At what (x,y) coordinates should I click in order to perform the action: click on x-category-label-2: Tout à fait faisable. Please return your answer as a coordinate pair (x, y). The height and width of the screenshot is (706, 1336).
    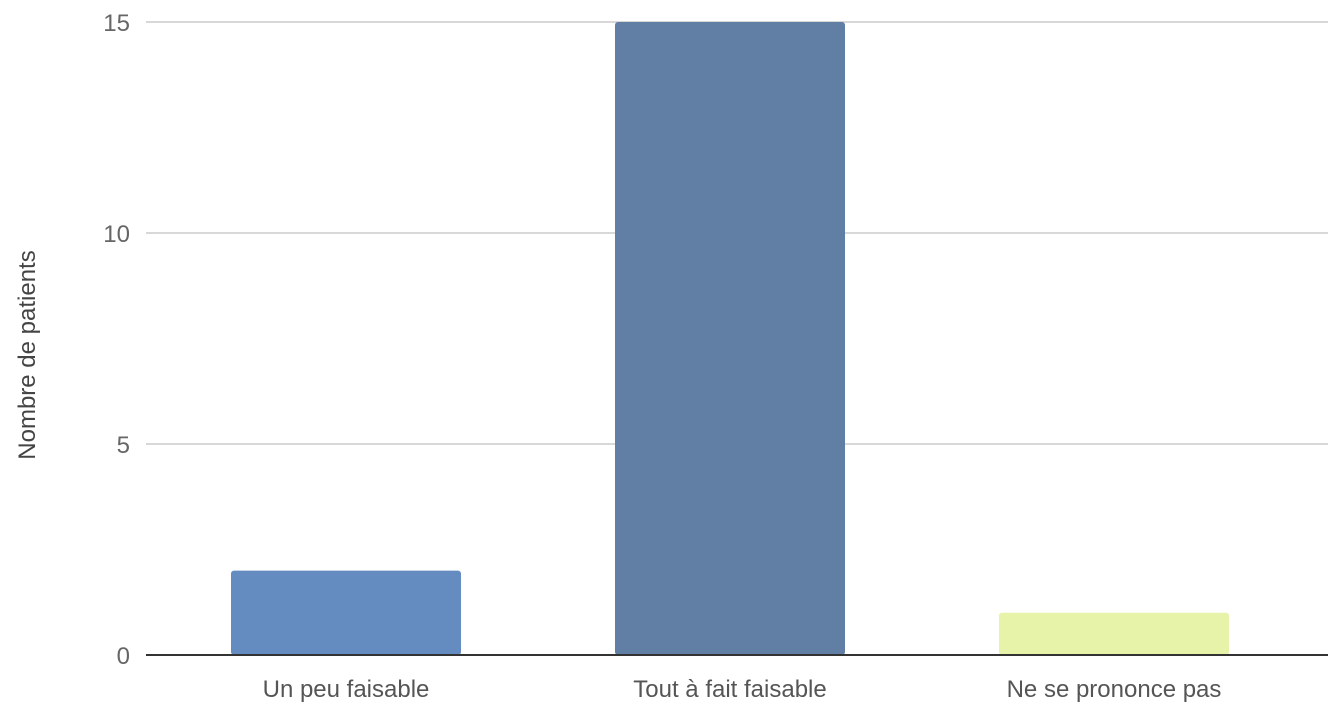
    Looking at the image, I should click on (729, 689).